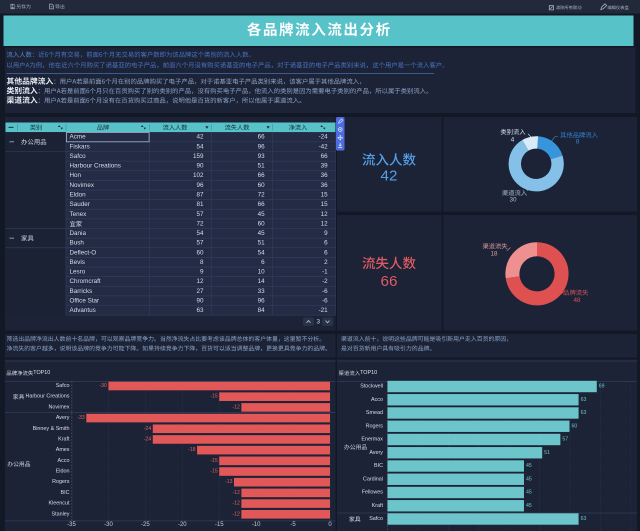  Describe the element at coordinates (376, 453) in the screenshot. I see `svg-text: Avery` at that location.